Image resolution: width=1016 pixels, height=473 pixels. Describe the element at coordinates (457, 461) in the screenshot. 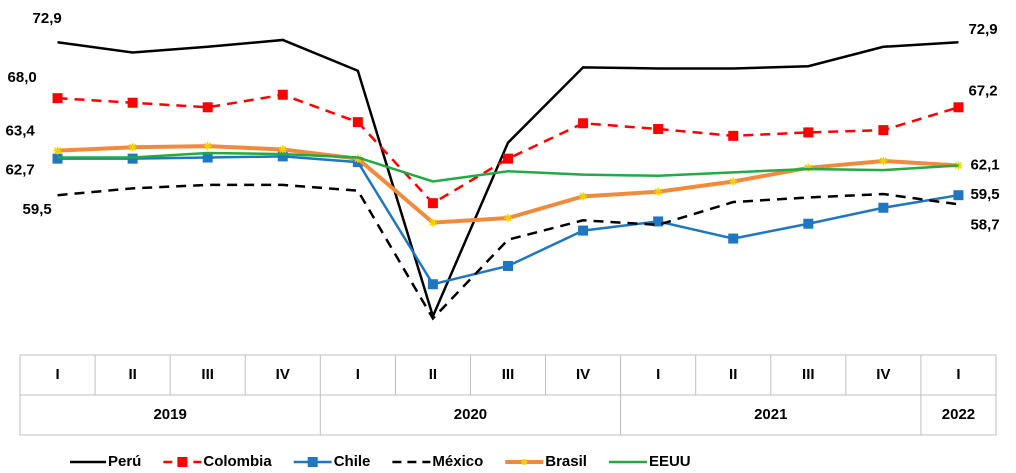

I see `legend-label: México` at that location.